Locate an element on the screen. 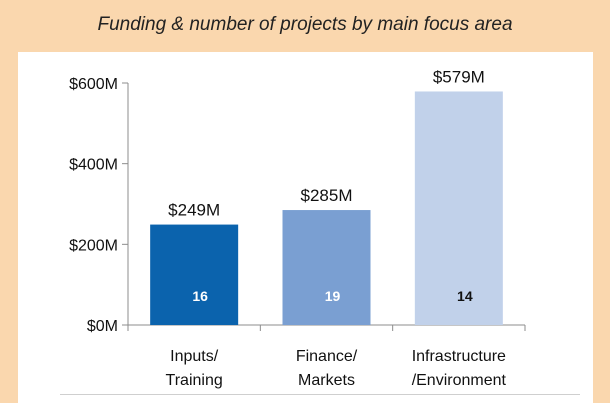 Image resolution: width=610 pixels, height=403 pixels. y-tick-label: $600M is located at coordinates (93, 84).